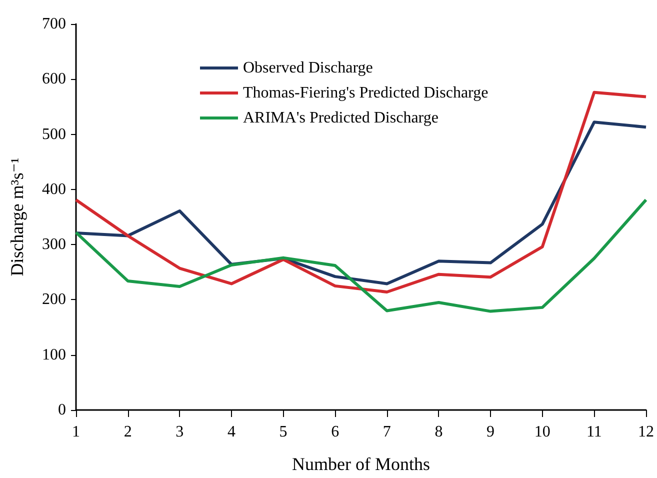 The height and width of the screenshot is (478, 657). What do you see at coordinates (542, 432) in the screenshot?
I see `x-tick-label: 10` at bounding box center [542, 432].